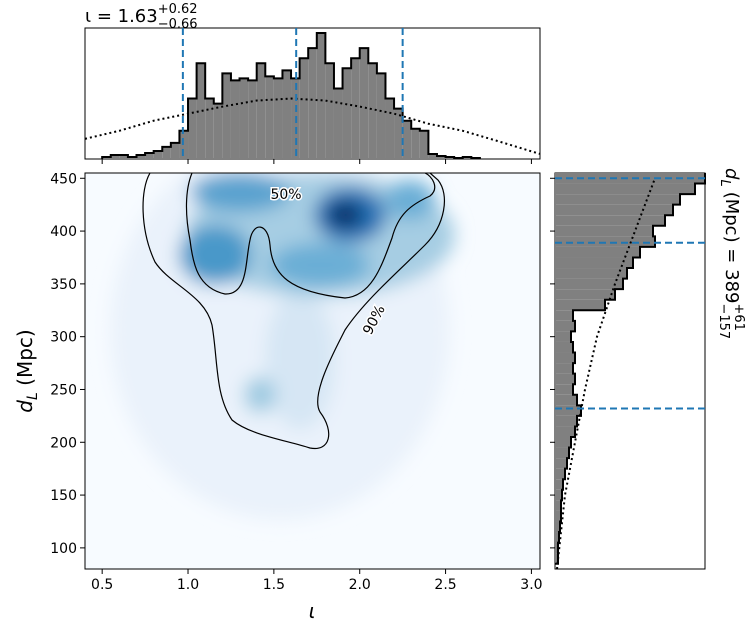 The height and width of the screenshot is (635, 753). Describe the element at coordinates (63, 338) in the screenshot. I see `y-tick-label: 300` at that location.